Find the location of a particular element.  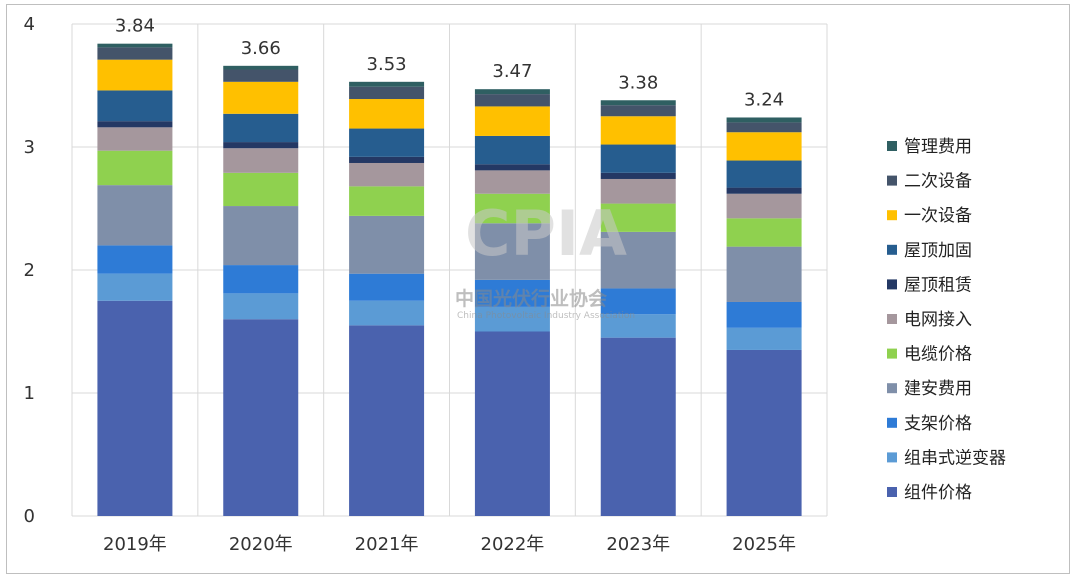

legend-item: 组件价格 is located at coordinates (929, 493).